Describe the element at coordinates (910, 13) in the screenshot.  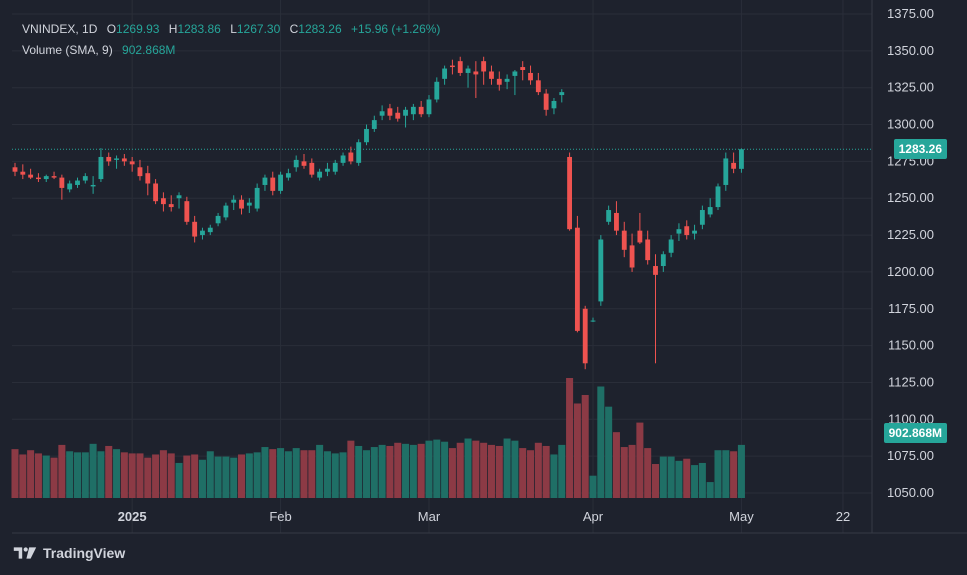
I see `price-tick-label: 1375.00` at that location.